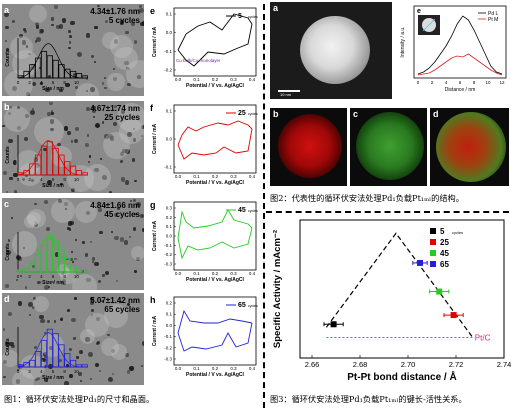 This screenshot has height=412, width=511. I want to click on cv-x-label: Potential / V vs. Ag/AgCl, so click(215, 375).